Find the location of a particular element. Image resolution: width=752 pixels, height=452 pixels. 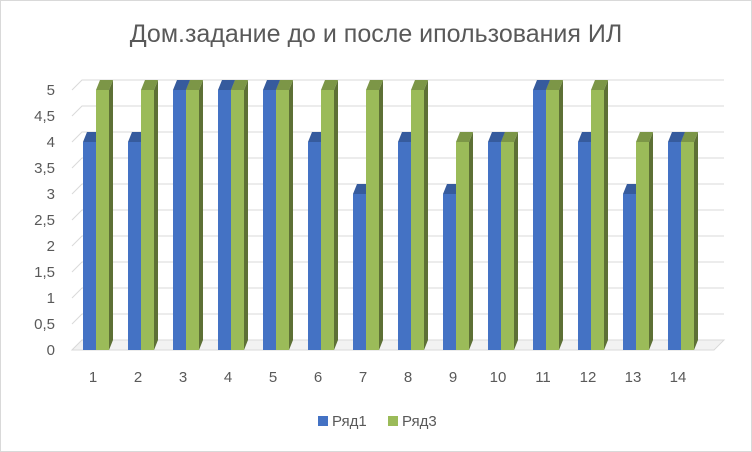

x-tick-label: 11 is located at coordinates (543, 377).